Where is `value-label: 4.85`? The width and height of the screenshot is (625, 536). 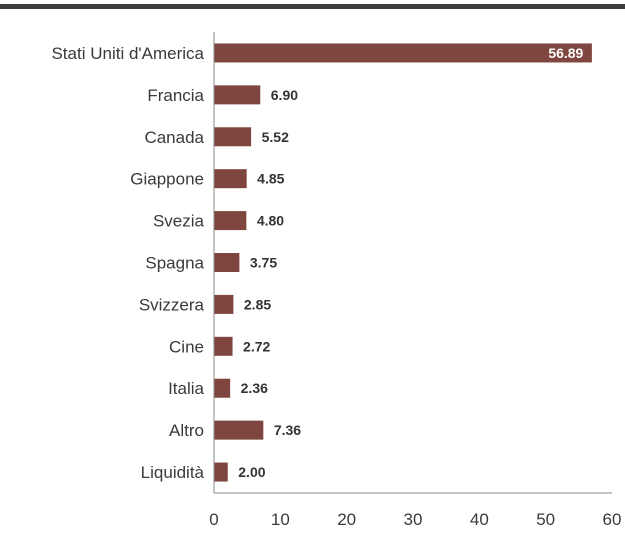
value-label: 4.85 is located at coordinates (270, 179).